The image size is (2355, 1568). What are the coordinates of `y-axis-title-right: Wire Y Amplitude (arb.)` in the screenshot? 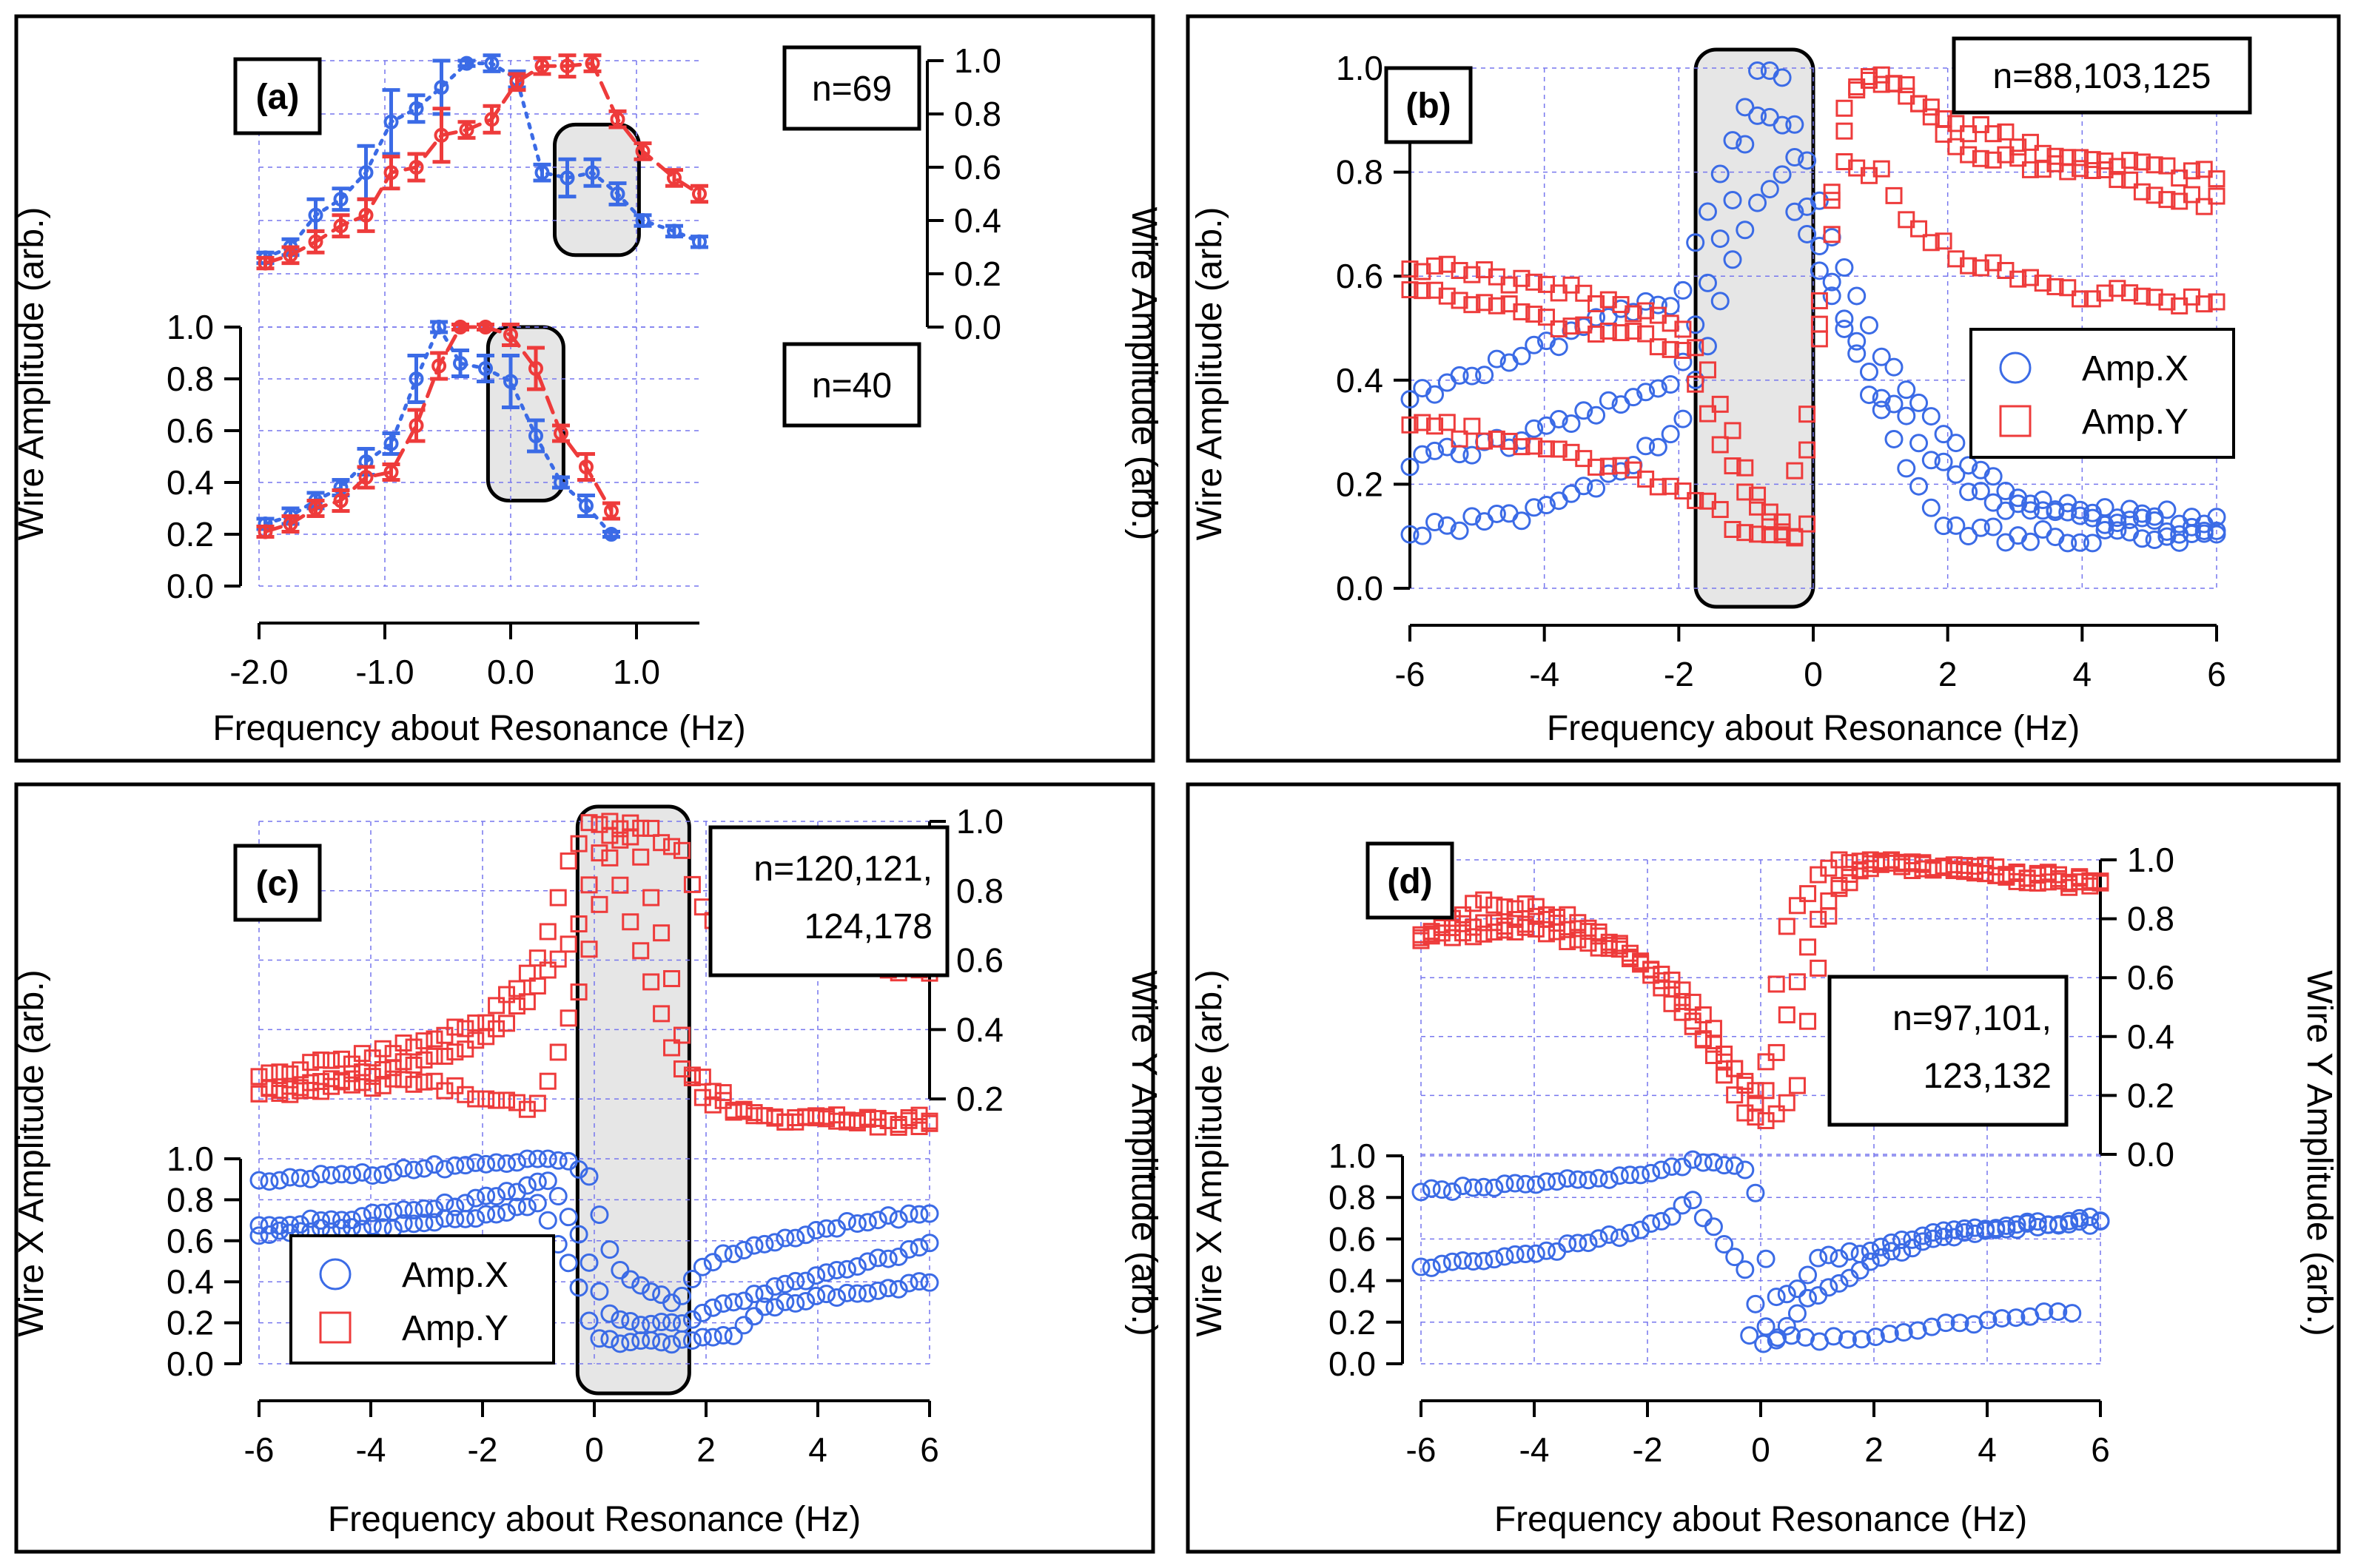 It's located at (2319, 1153).